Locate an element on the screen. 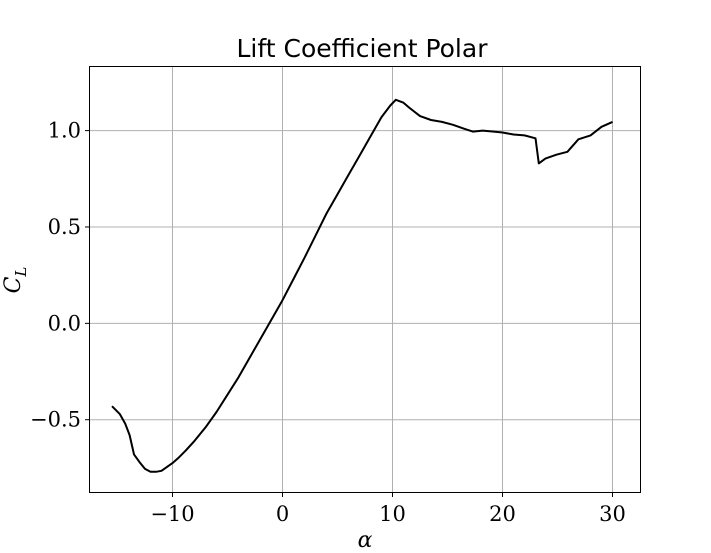 The height and width of the screenshot is (553, 711). x-tick-label: 10 is located at coordinates (392, 514).